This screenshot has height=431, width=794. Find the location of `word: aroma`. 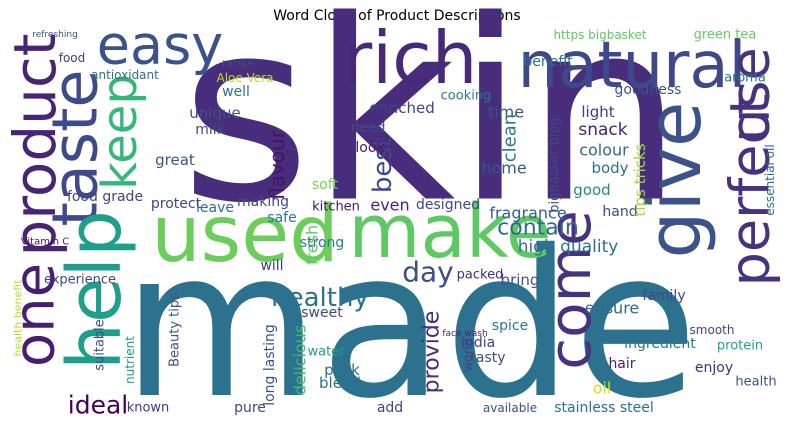

word: aroma is located at coordinates (745, 78).